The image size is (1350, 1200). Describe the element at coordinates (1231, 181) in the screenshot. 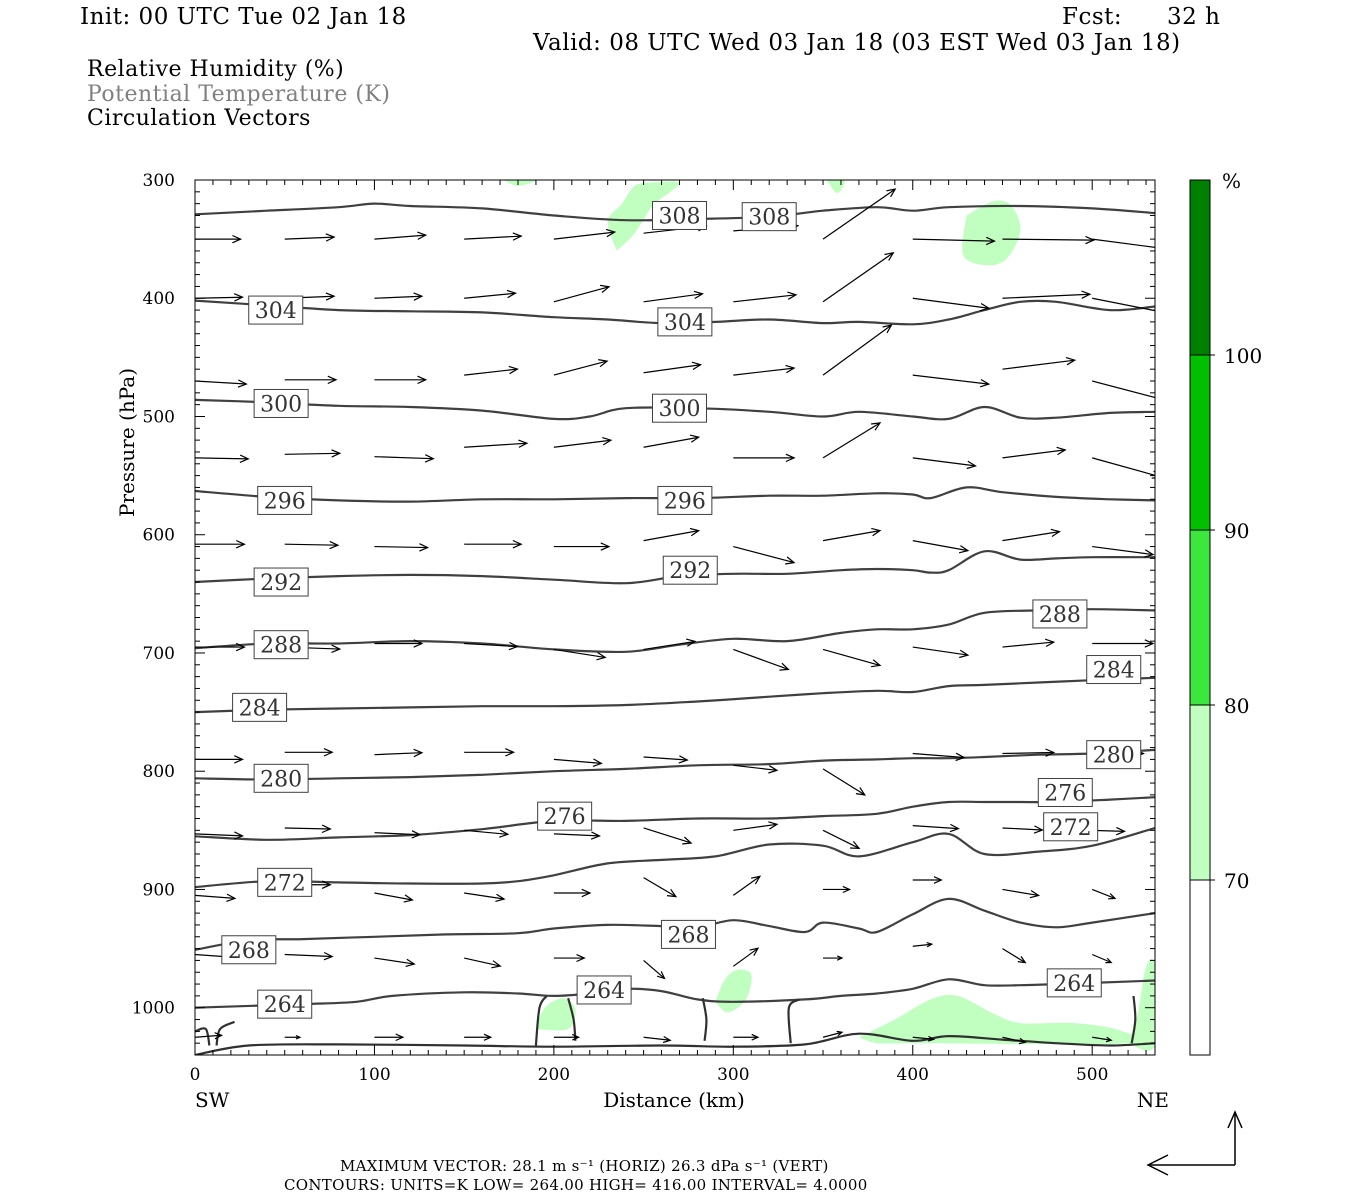

I see `colorbar-unit: %` at that location.